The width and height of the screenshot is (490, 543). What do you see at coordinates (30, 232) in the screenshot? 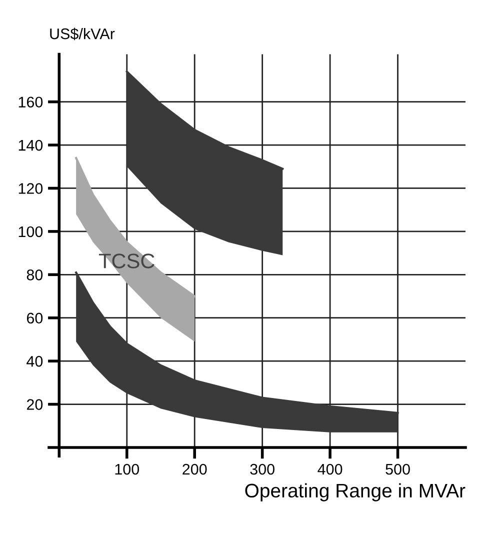
I see `y-tick-label: 100` at bounding box center [30, 232].